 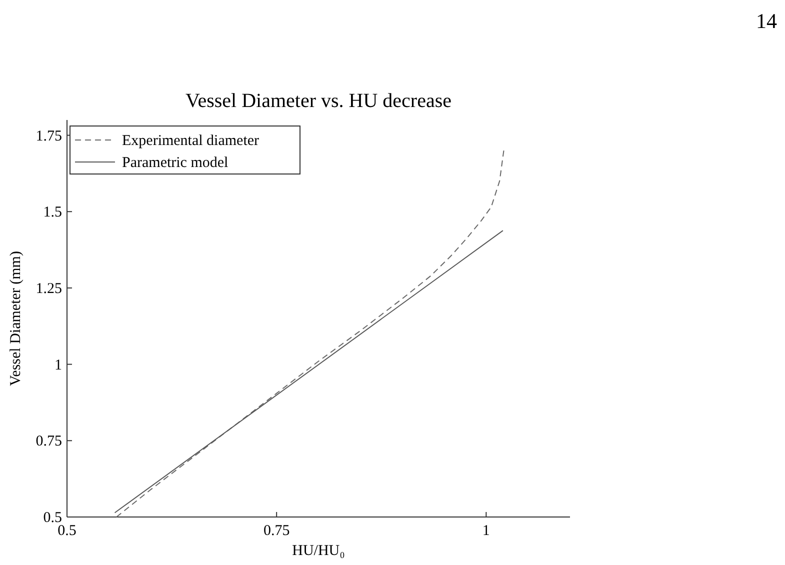 What do you see at coordinates (191, 141) in the screenshot?
I see `legend-label: Experimental diameter` at bounding box center [191, 141].